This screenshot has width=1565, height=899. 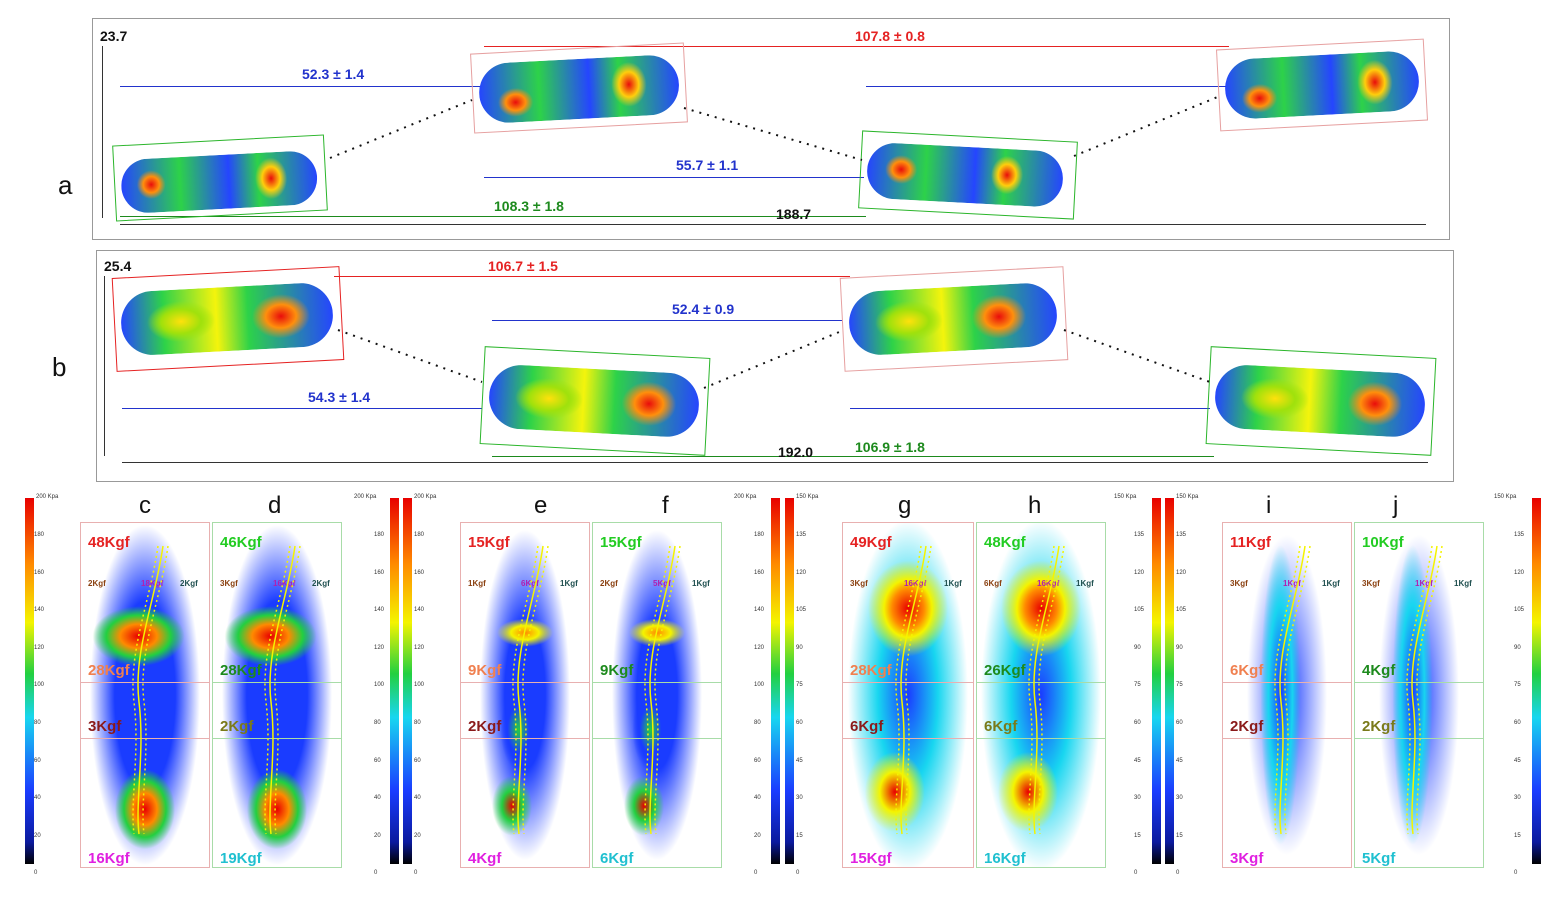 What do you see at coordinates (796, 452) in the screenshot?
I see `b-total: 192.0` at bounding box center [796, 452].